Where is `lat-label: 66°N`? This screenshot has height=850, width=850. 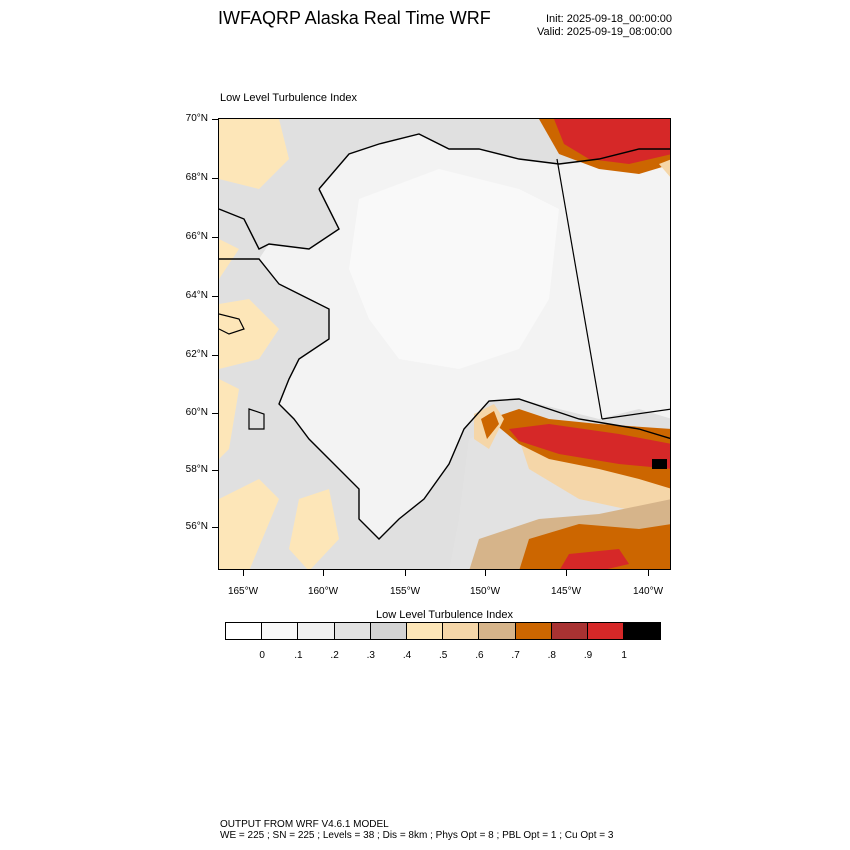
lat-label: 66°N is located at coordinates (196, 236).